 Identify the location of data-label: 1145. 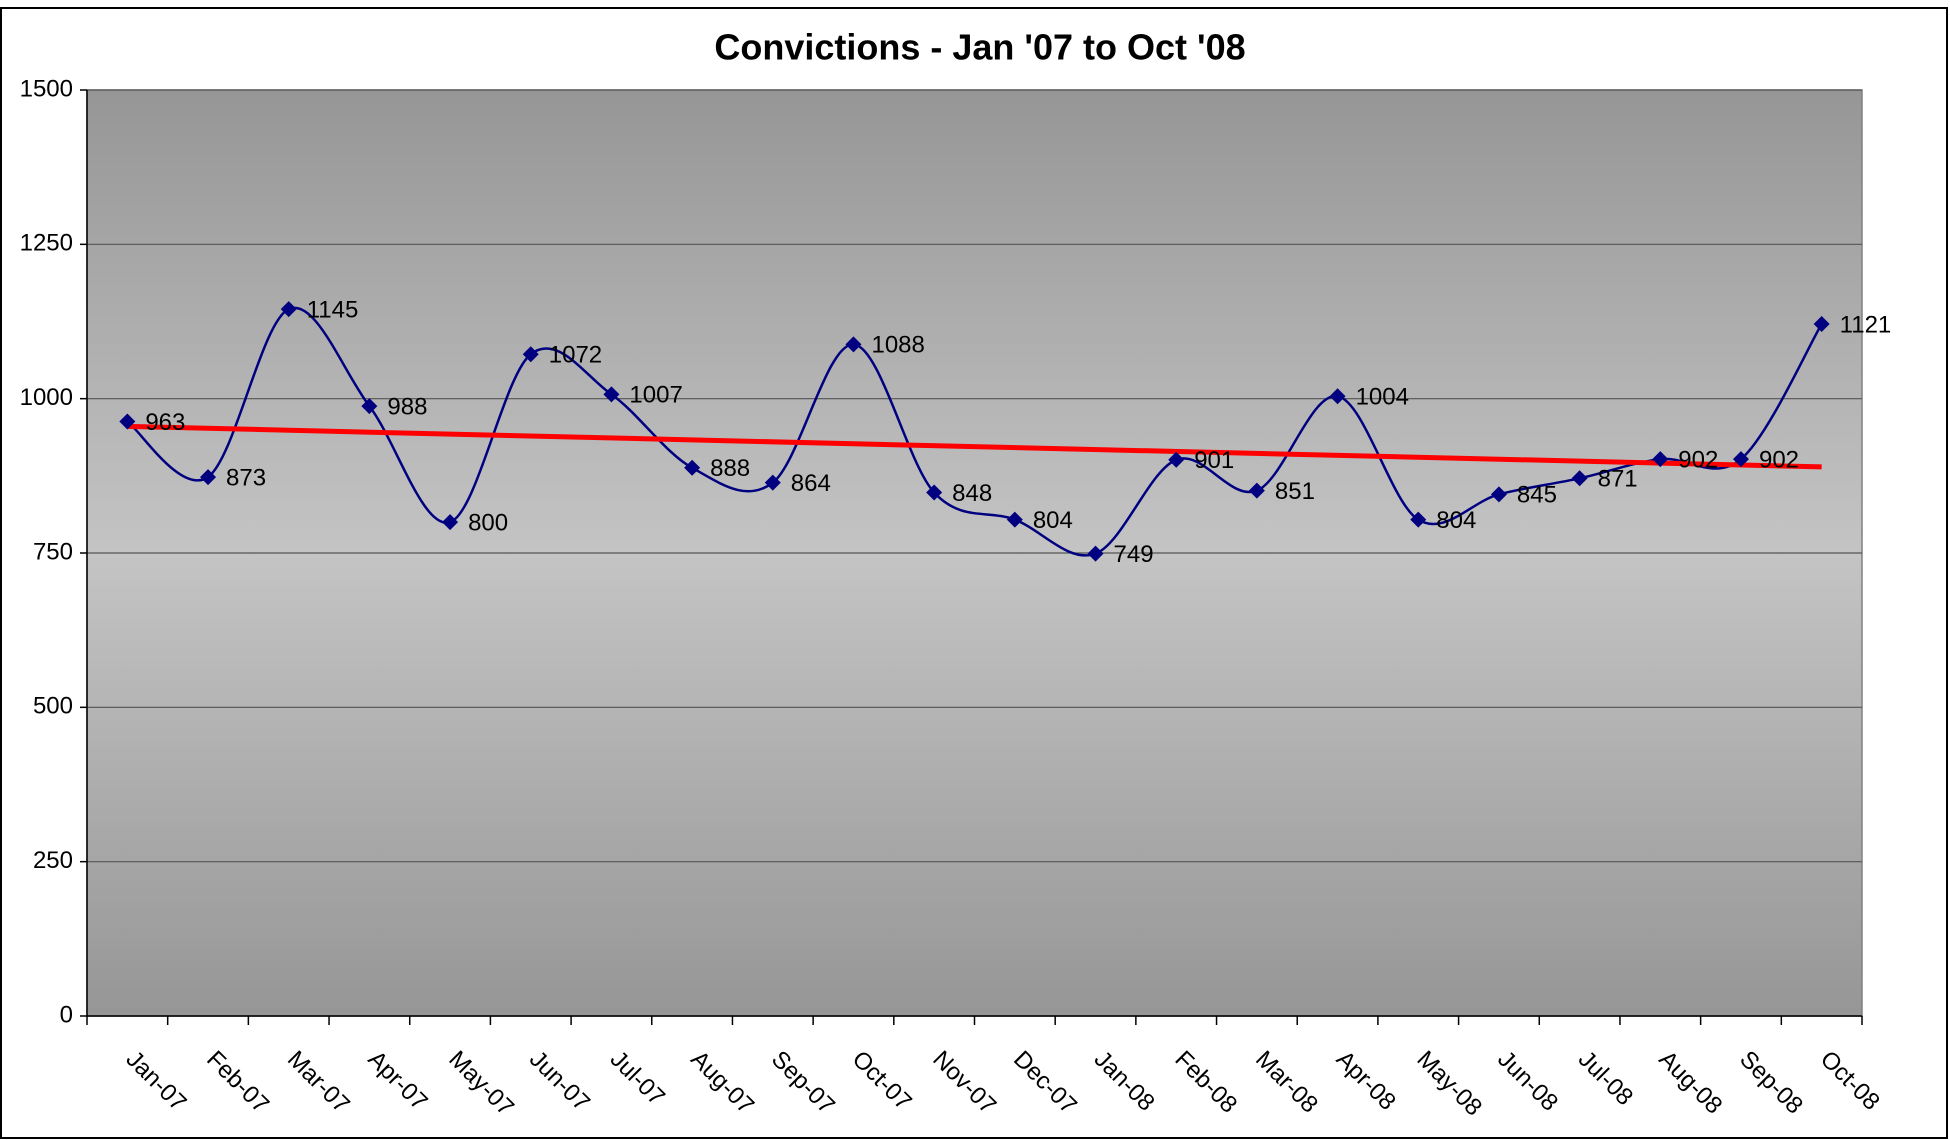
(333, 309).